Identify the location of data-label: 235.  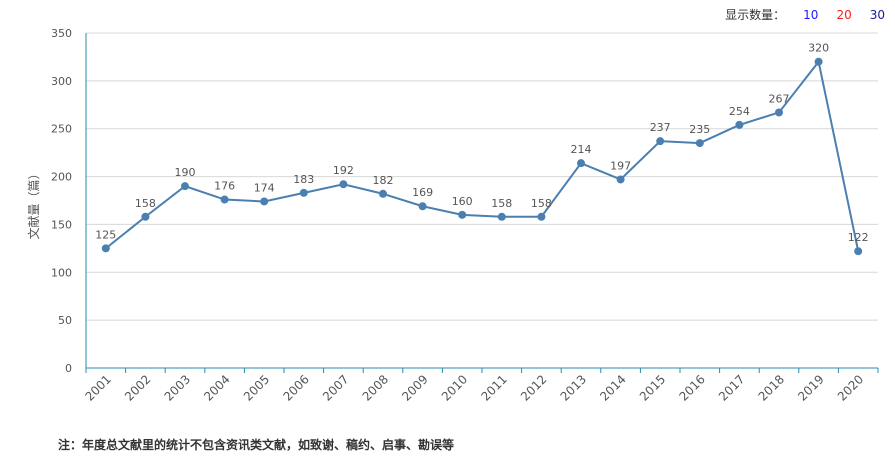
(699, 129).